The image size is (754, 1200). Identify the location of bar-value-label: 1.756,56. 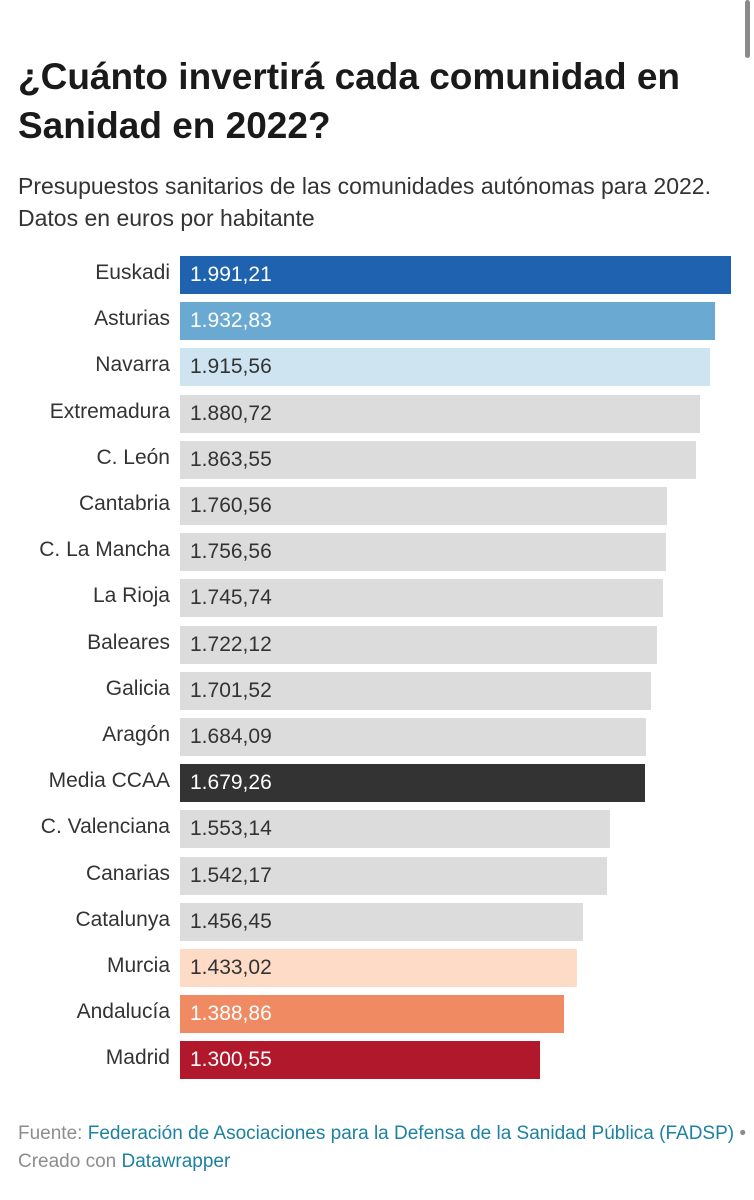
(231, 552).